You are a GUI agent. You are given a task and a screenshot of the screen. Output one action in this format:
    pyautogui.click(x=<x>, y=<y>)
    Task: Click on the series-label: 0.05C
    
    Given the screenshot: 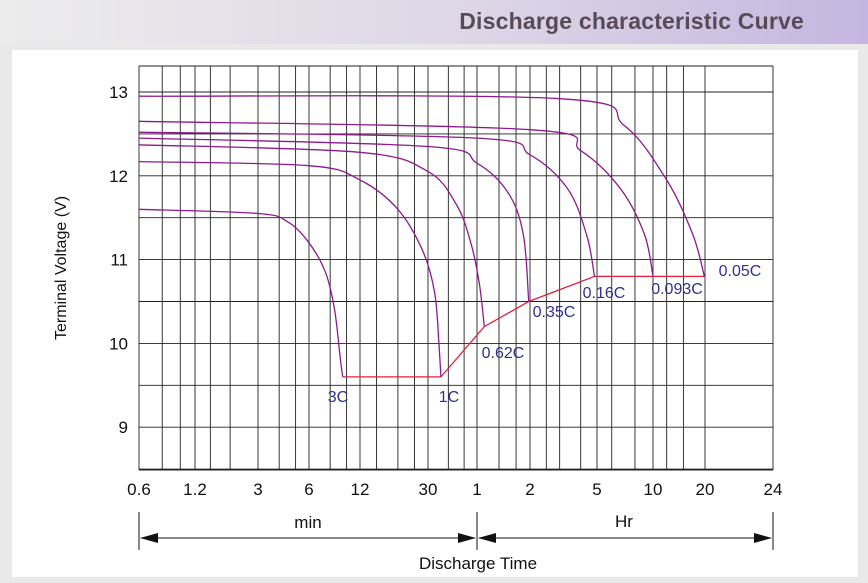 What is the action you would take?
    pyautogui.click(x=740, y=271)
    